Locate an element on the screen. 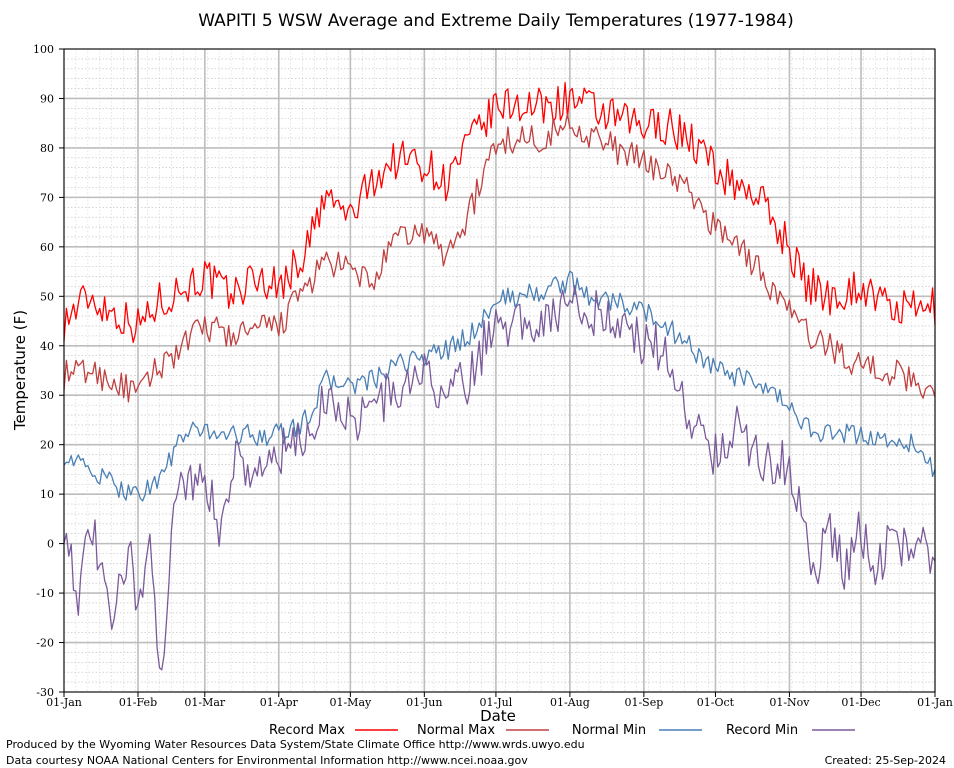 This screenshot has width=954, height=768. legend-label-normal-max: Normal Max is located at coordinates (456, 730).